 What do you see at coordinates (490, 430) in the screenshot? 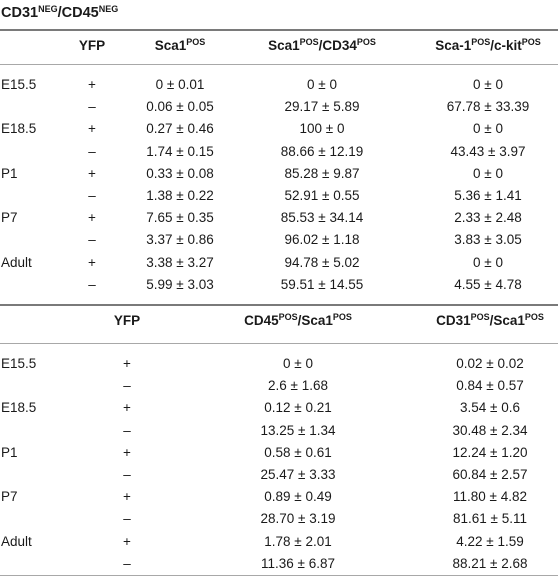
I see `cd31-sca1-value-cell: 30.48 ± 2.34` at bounding box center [490, 430].